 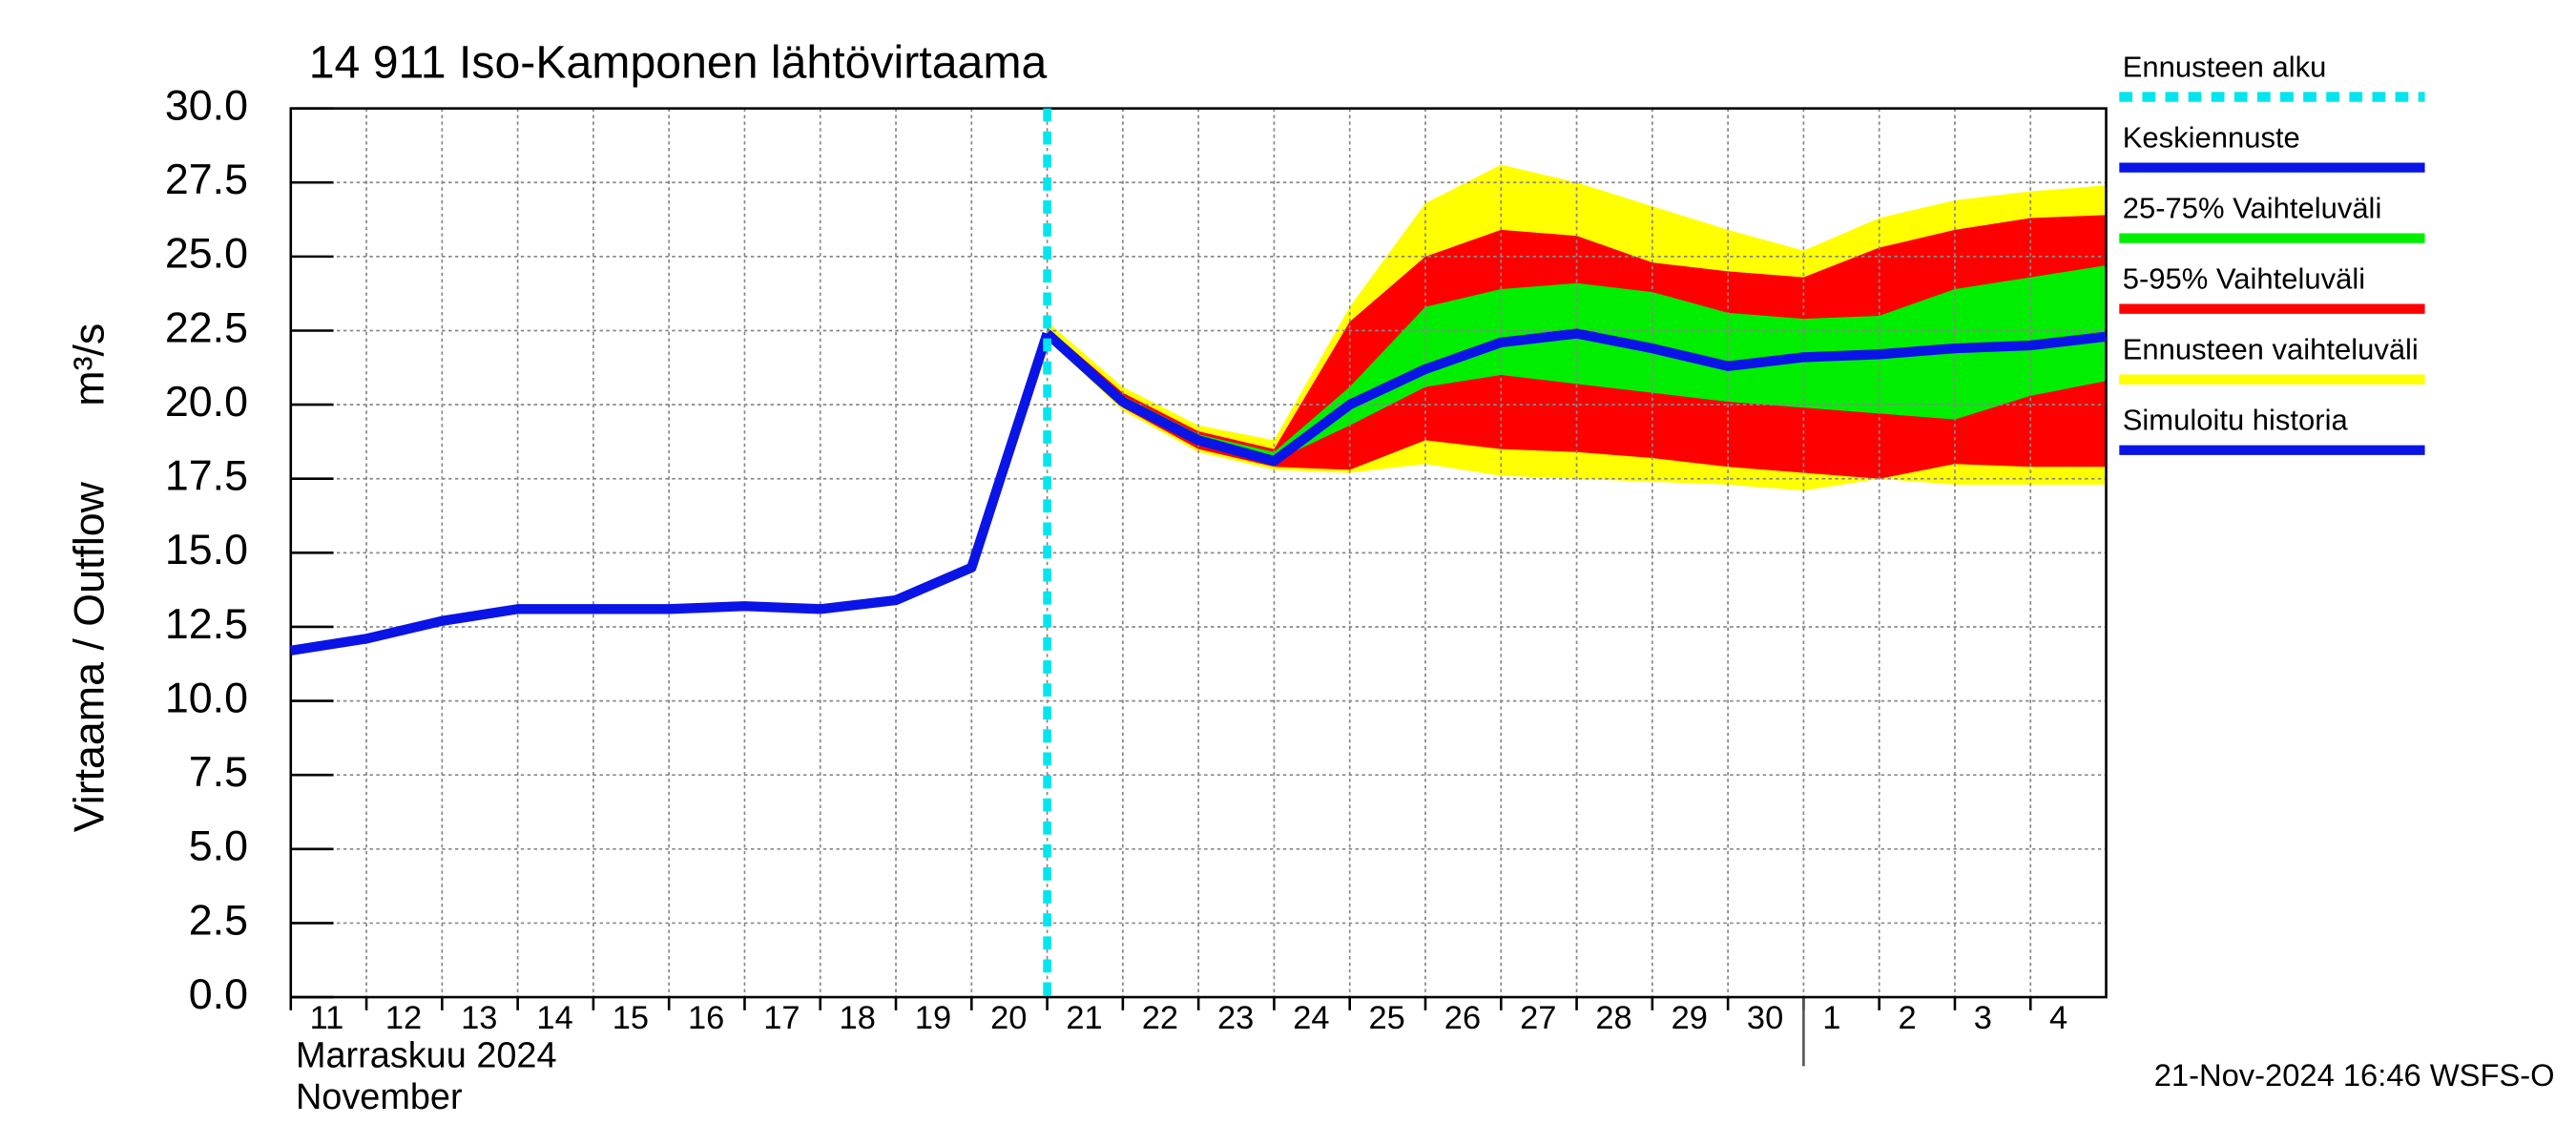 What do you see at coordinates (1387, 1018) in the screenshot?
I see `x-tick-label: 25` at bounding box center [1387, 1018].